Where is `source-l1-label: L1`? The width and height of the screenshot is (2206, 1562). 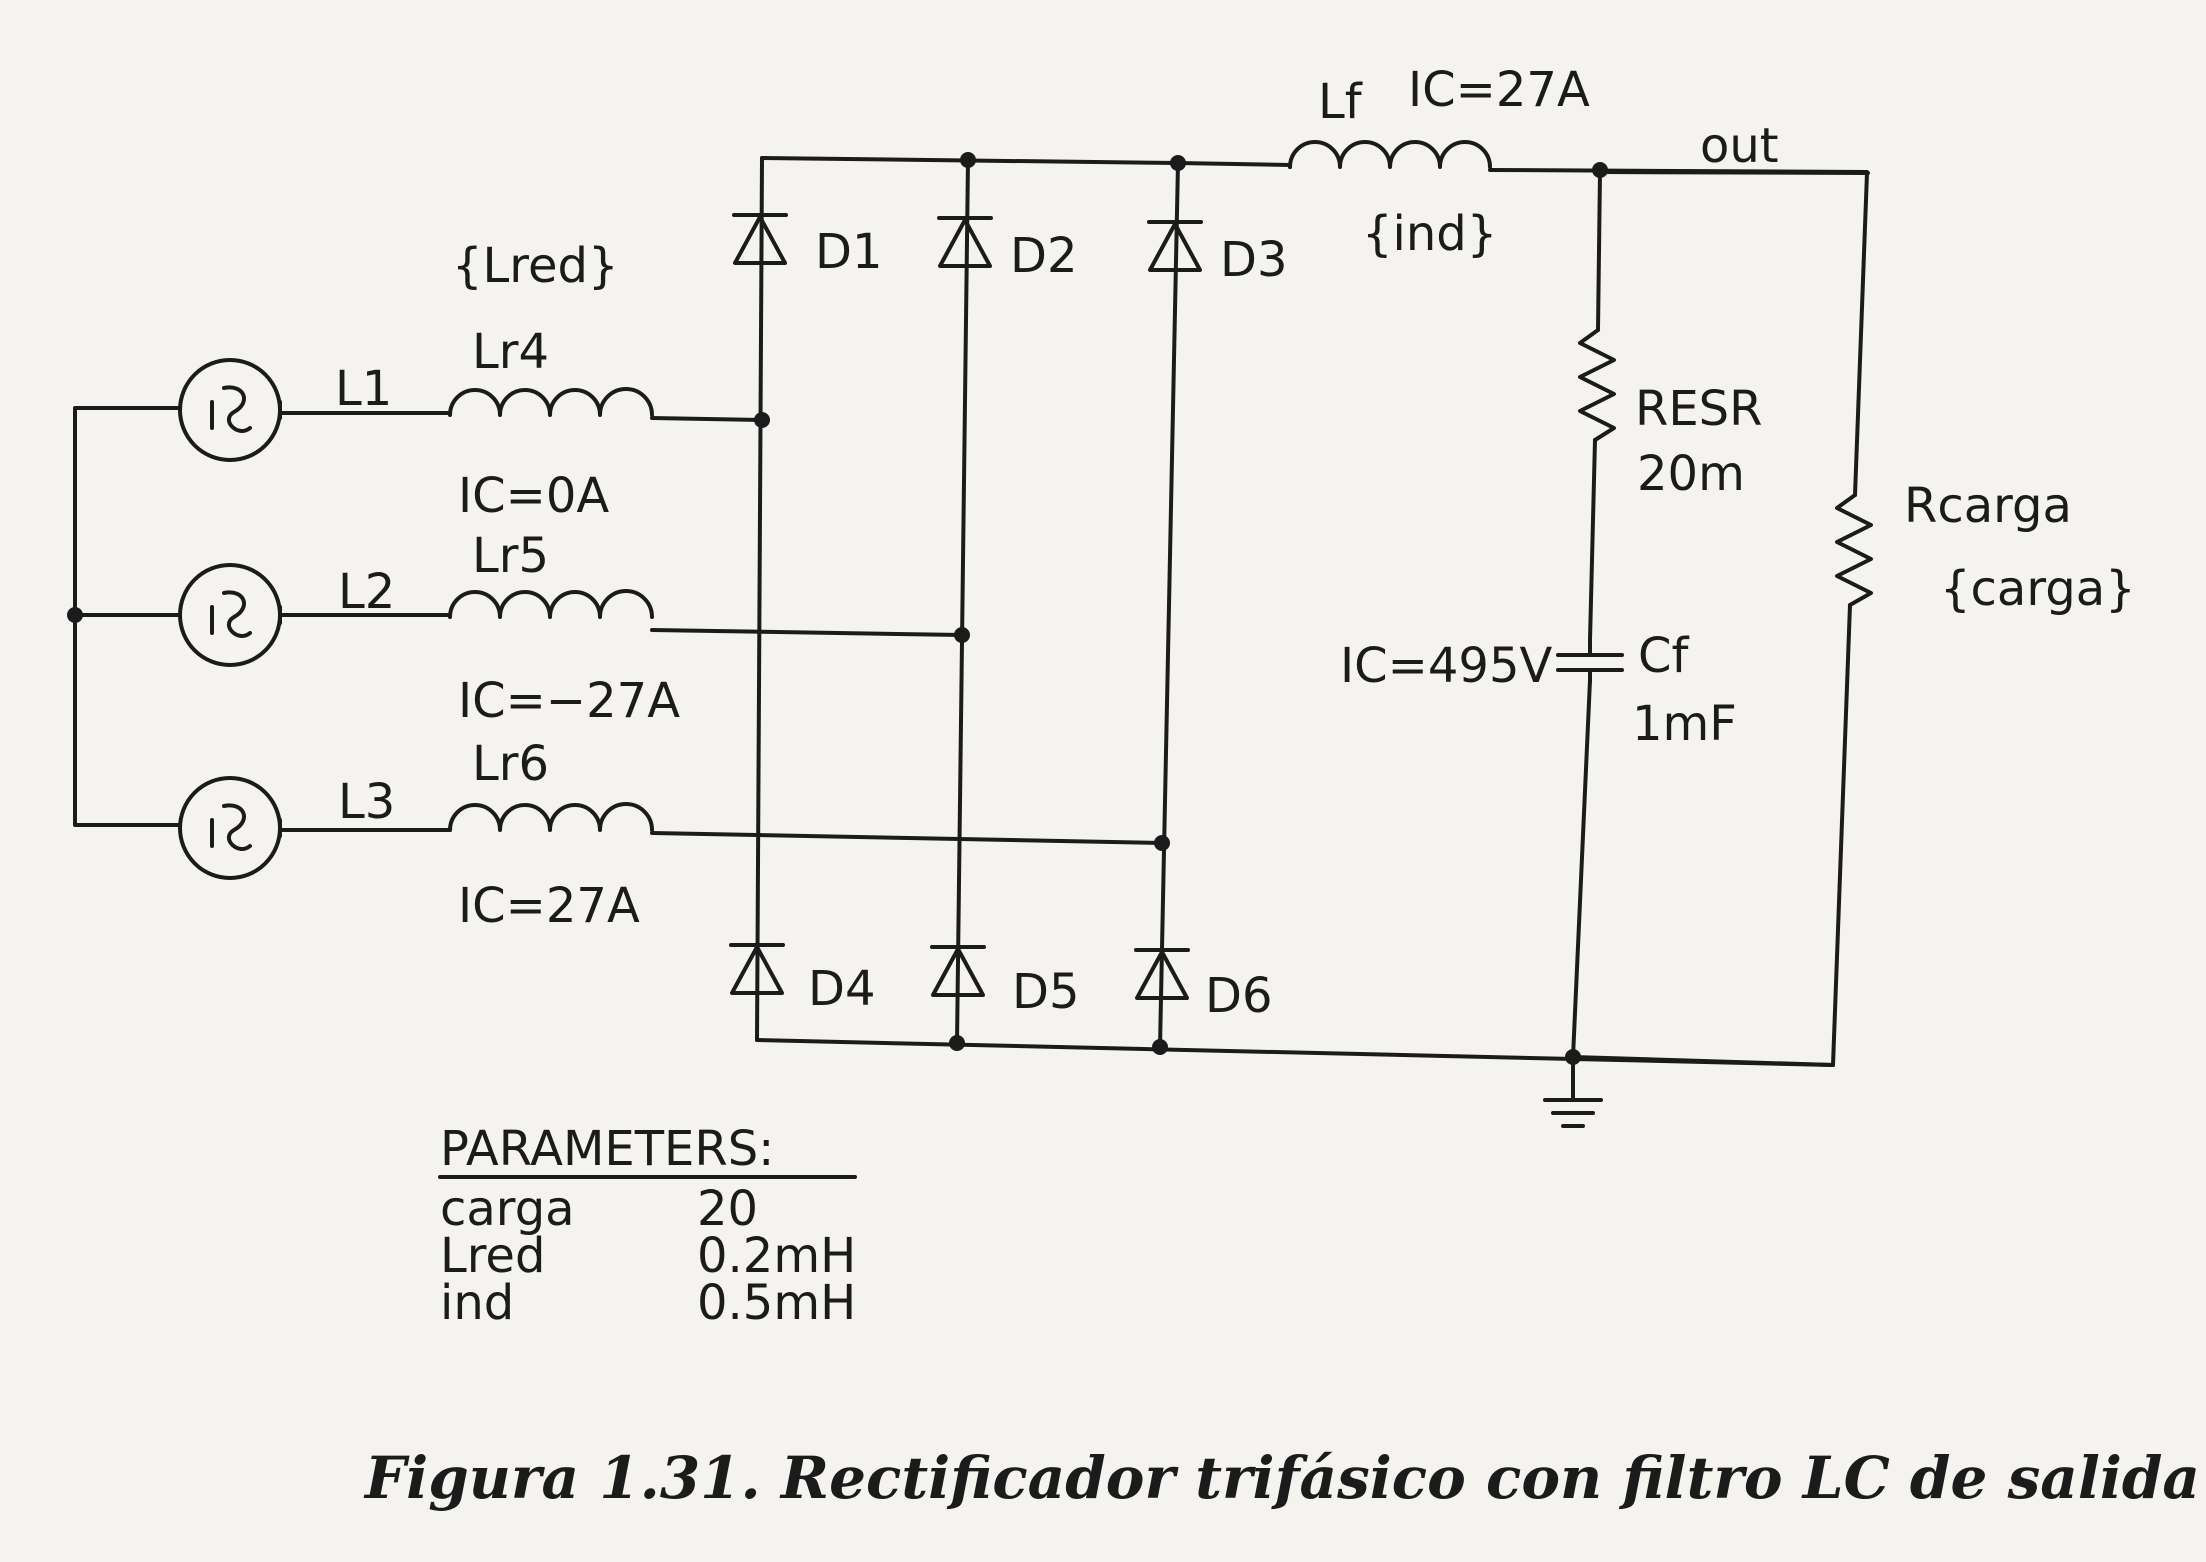 source-l1-label: L1 is located at coordinates (363, 389).